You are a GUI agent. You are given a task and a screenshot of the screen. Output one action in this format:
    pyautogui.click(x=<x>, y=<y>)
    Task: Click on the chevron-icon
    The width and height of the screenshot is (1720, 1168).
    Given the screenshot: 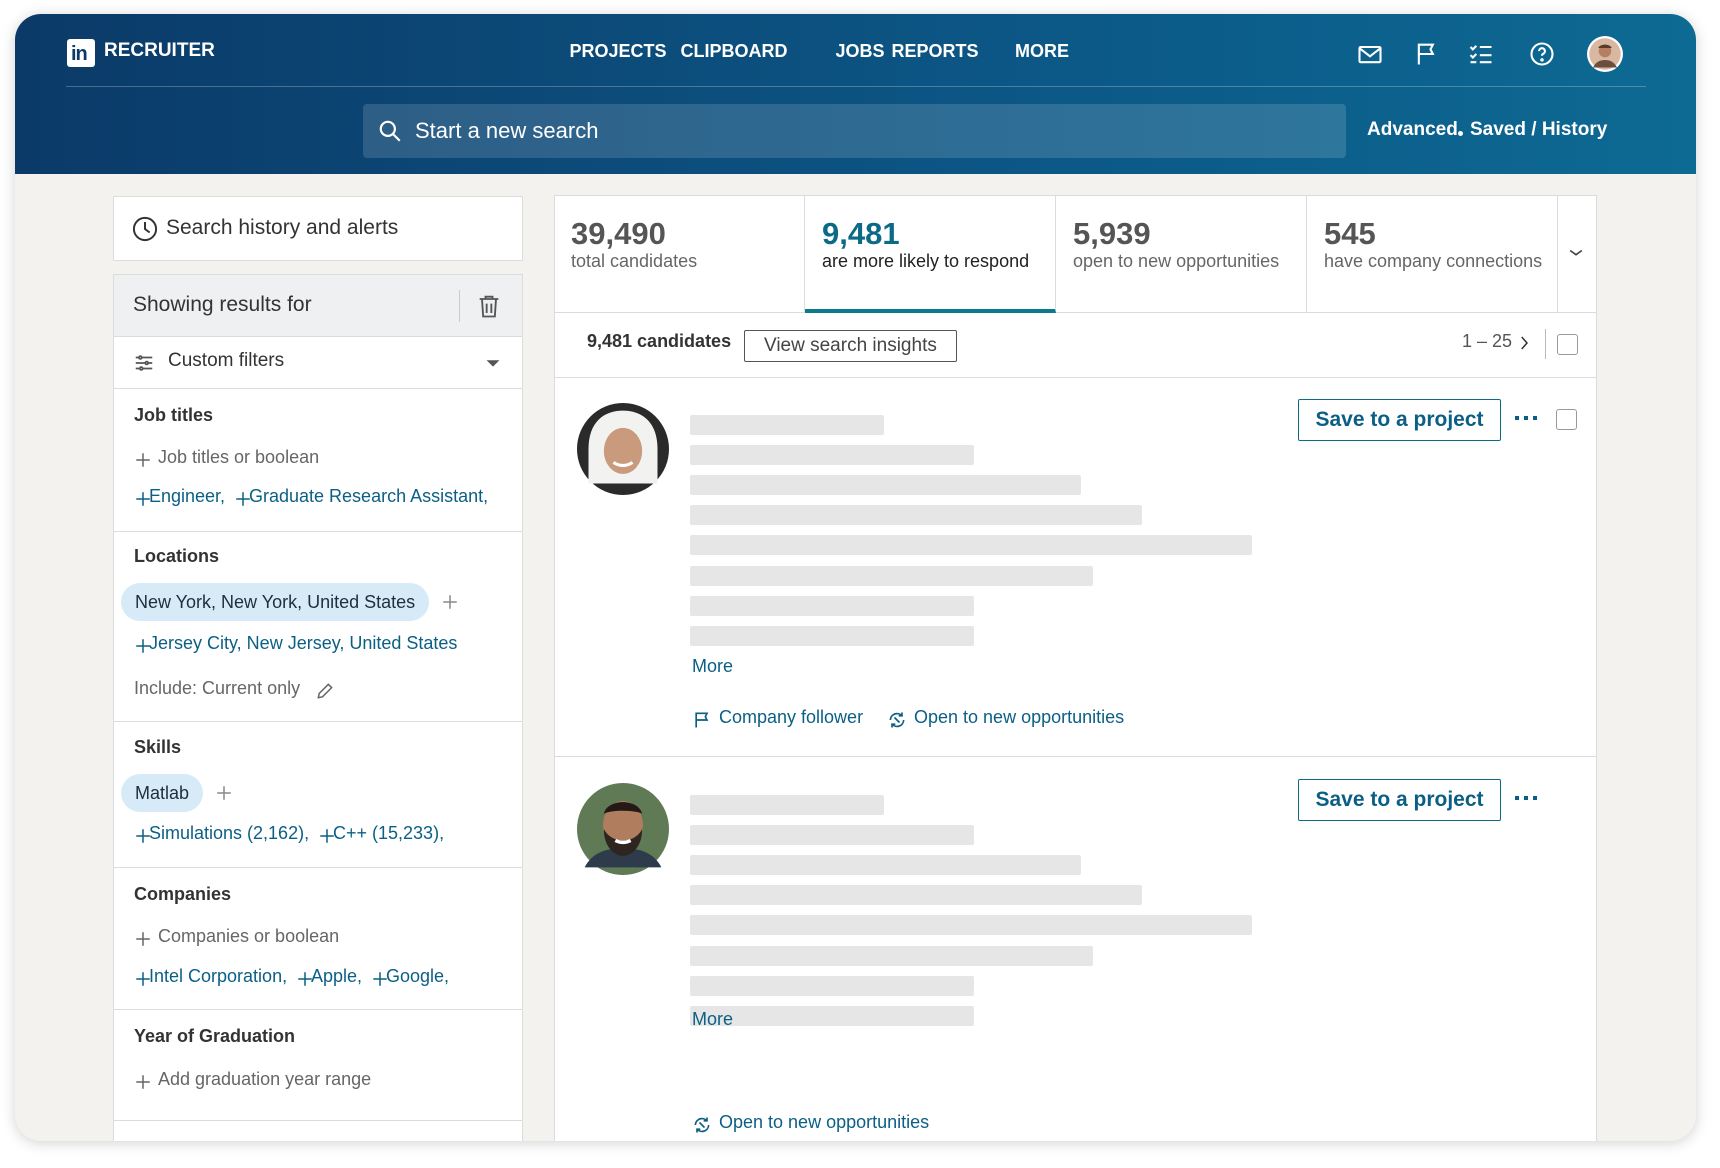 What is the action you would take?
    pyautogui.click(x=1576, y=253)
    